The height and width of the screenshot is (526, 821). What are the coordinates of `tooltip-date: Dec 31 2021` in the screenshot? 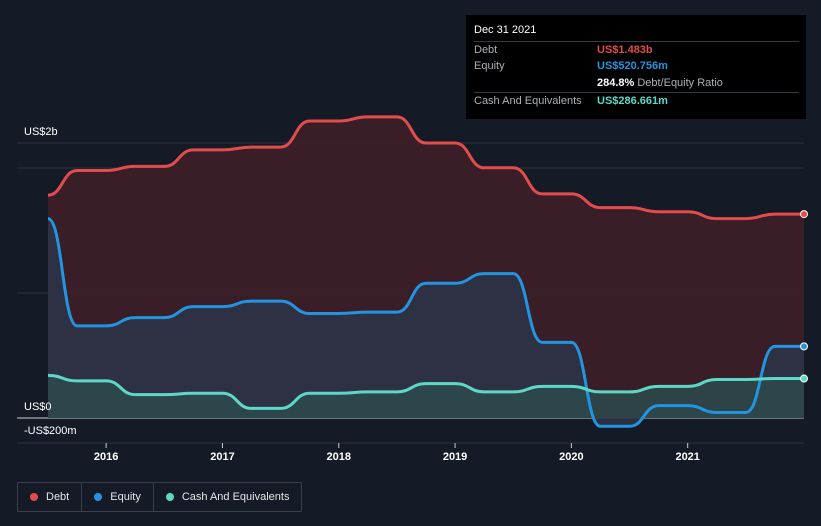 It's located at (505, 30).